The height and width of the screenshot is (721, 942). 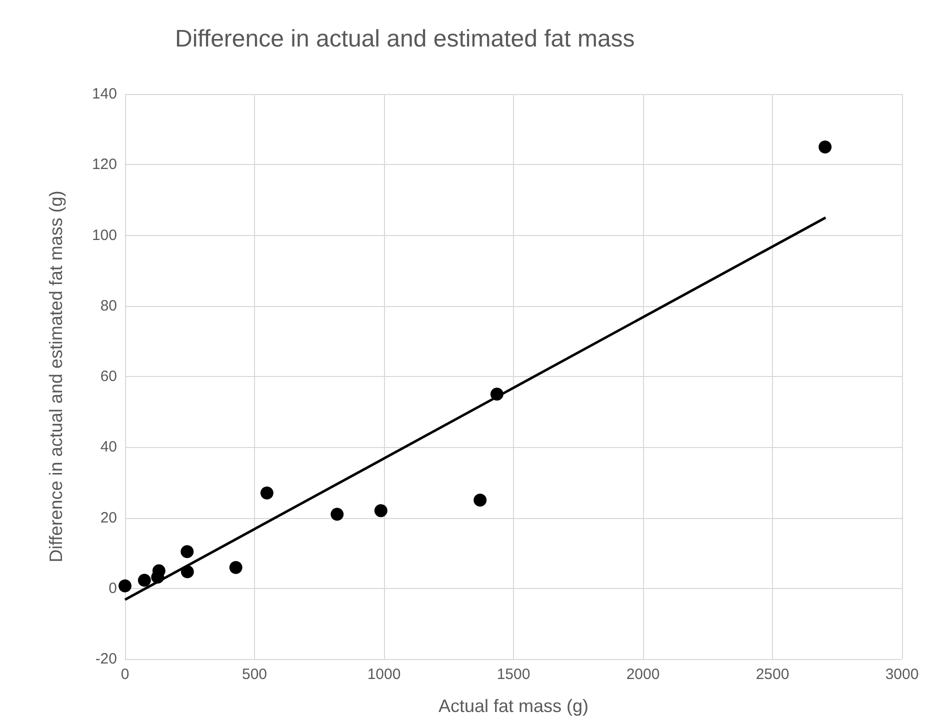 What do you see at coordinates (255, 674) in the screenshot?
I see `x-tick-label: 500` at bounding box center [255, 674].